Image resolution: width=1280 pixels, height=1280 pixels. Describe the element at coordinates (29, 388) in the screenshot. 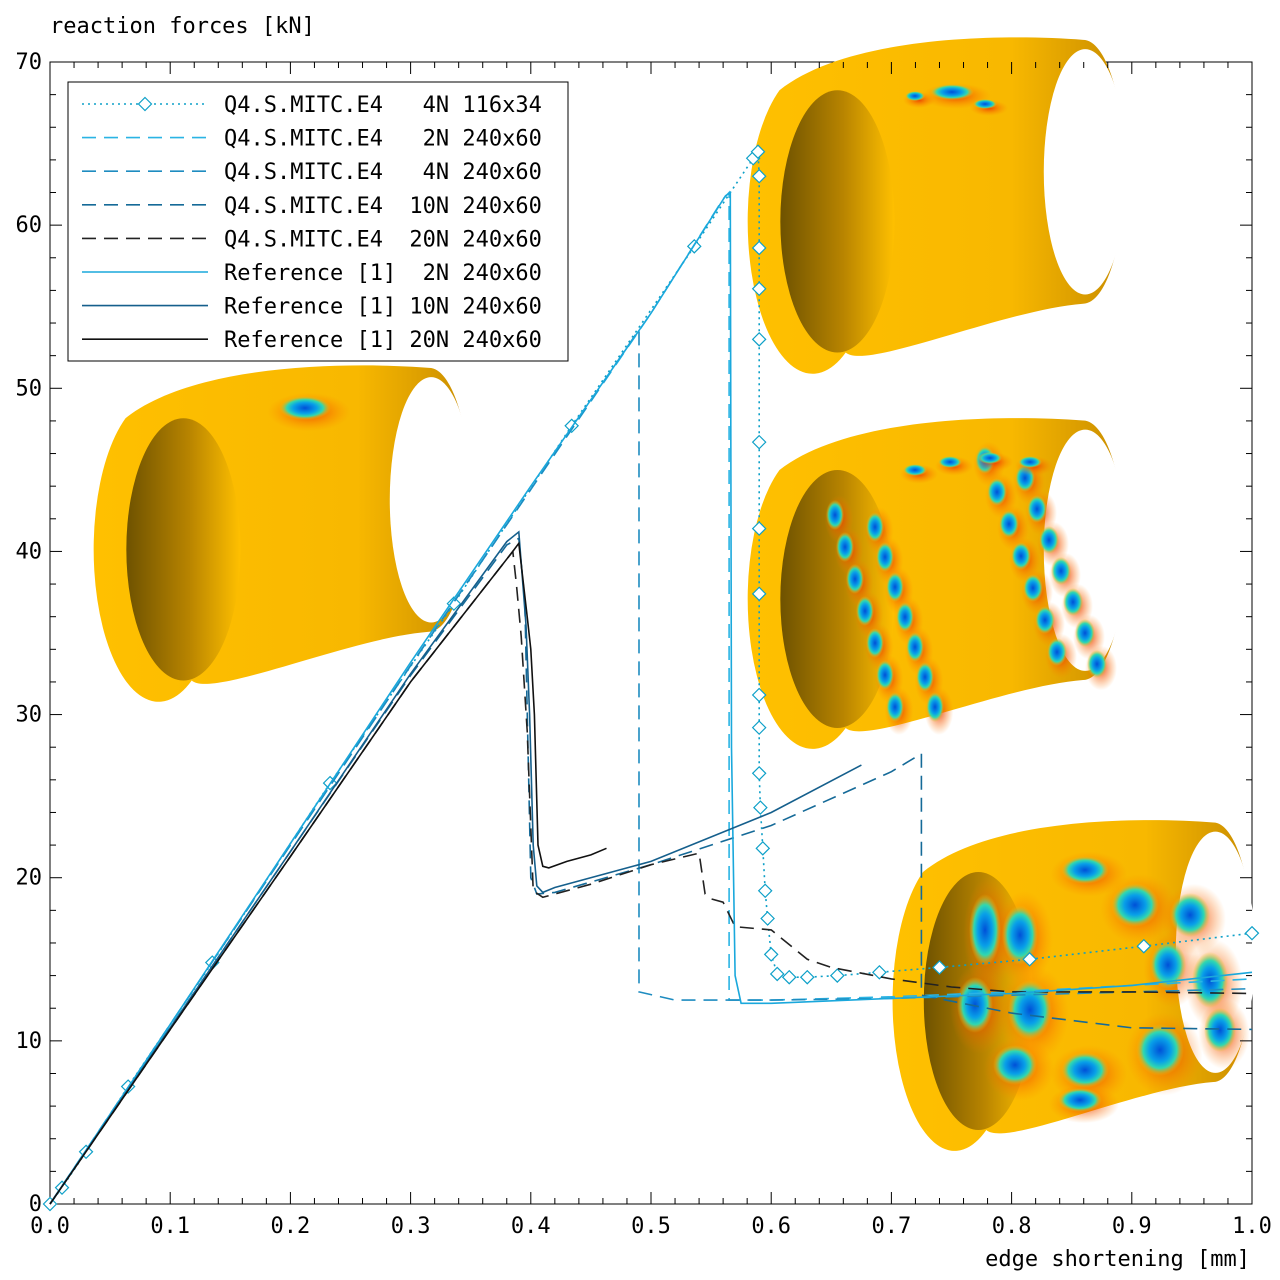

I see `y-tick-label: 50` at that location.